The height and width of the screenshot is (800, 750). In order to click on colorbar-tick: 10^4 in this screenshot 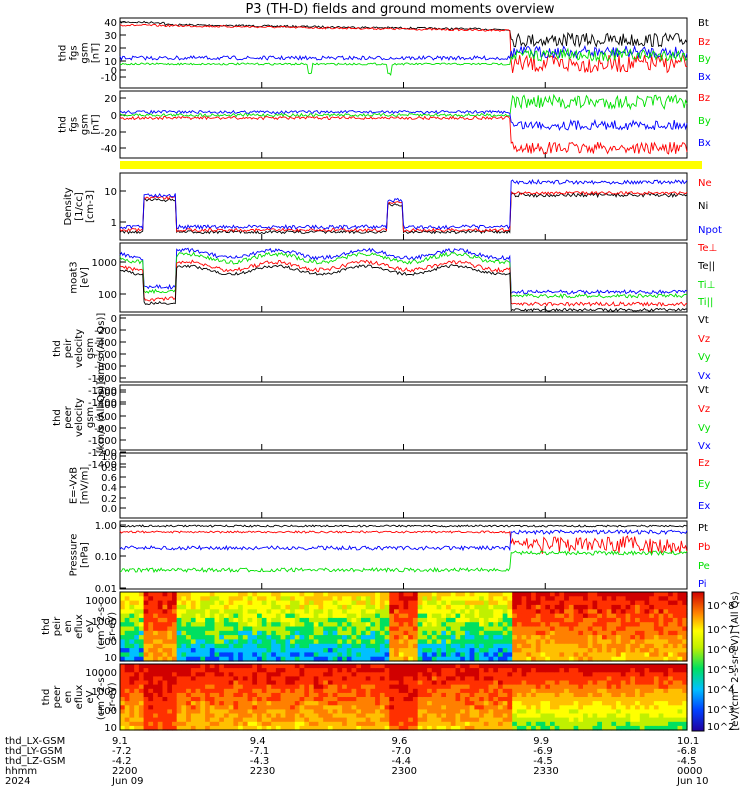, I will do `click(720, 690)`.